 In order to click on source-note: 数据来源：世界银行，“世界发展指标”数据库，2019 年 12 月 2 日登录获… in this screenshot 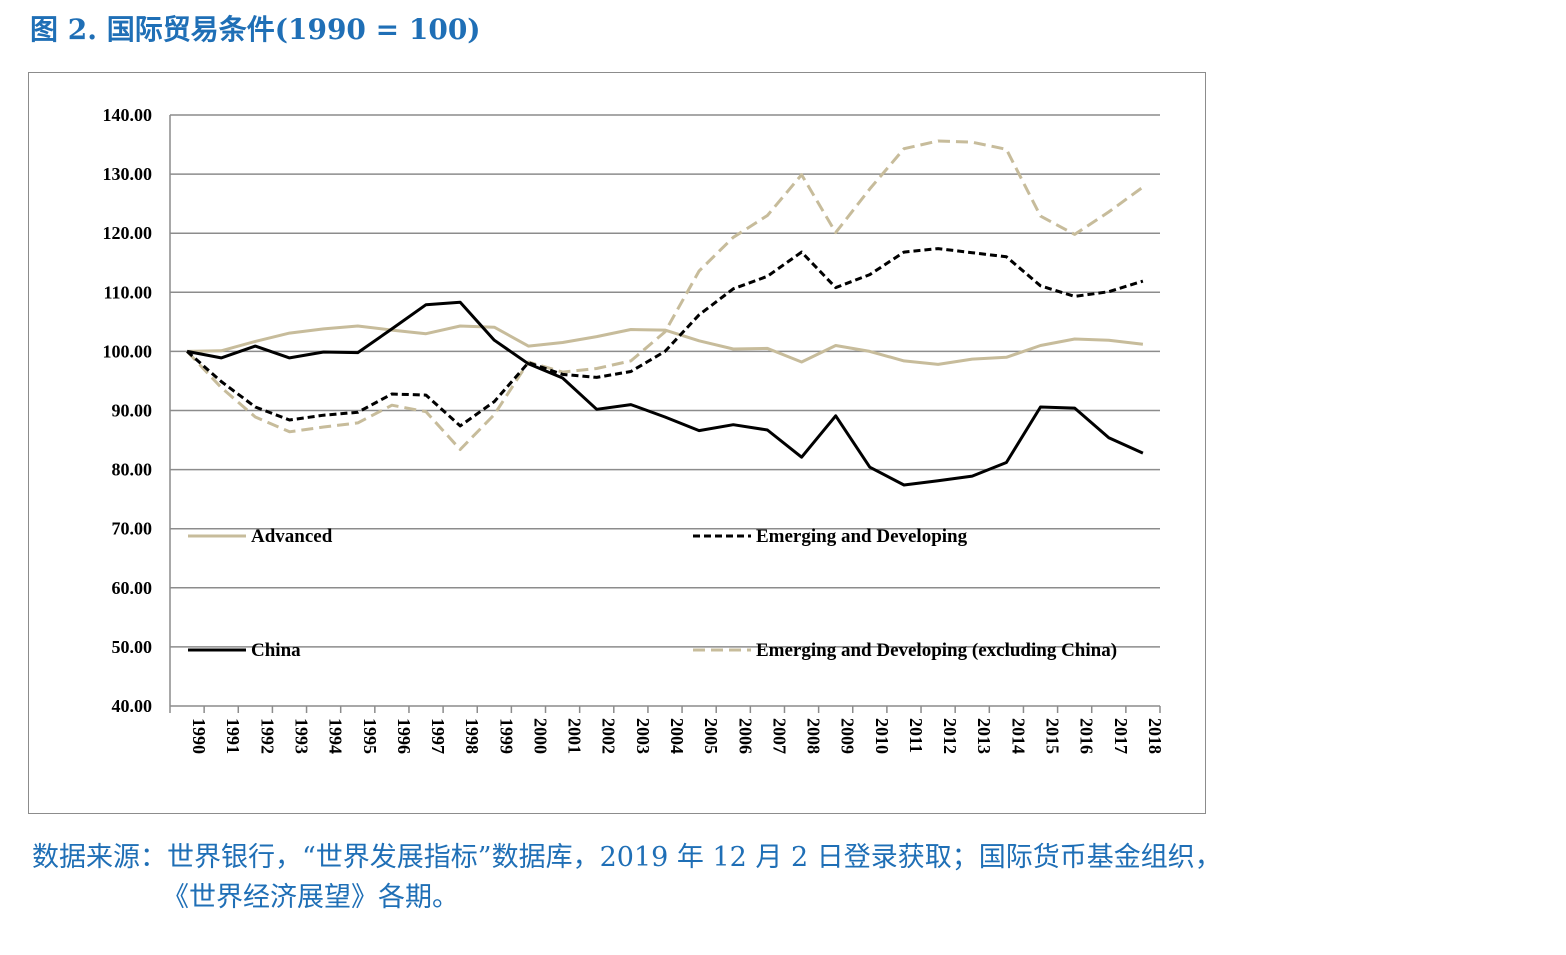, I will do `click(797, 878)`.